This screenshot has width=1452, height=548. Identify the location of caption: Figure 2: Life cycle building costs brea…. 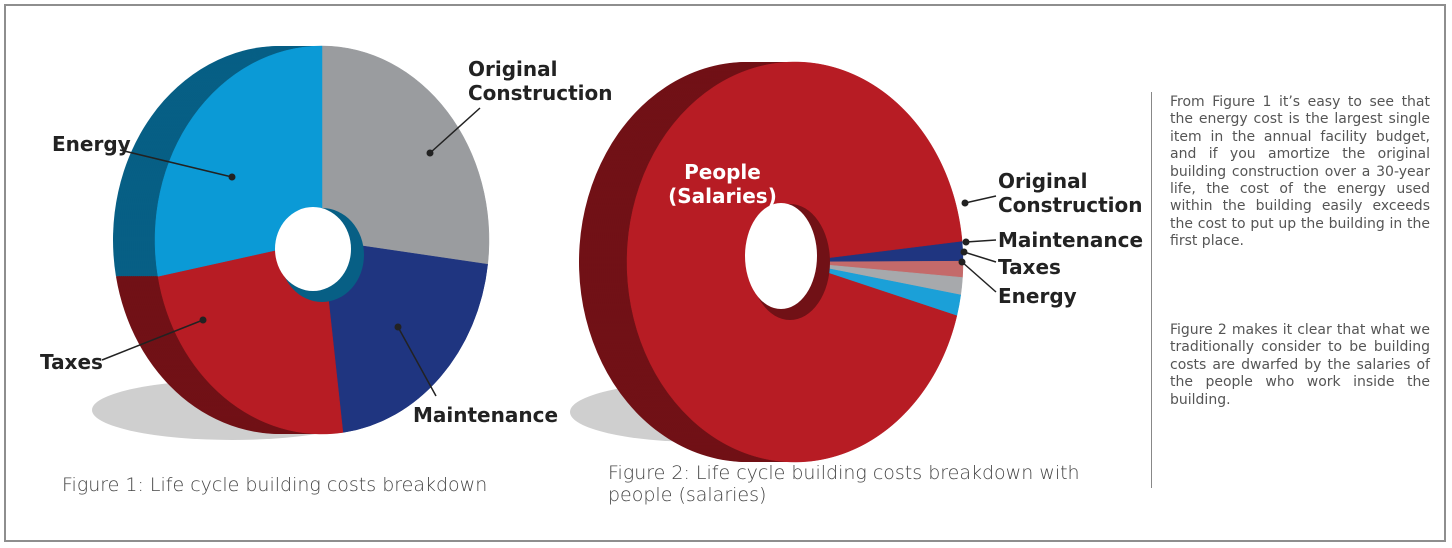
(844, 484).